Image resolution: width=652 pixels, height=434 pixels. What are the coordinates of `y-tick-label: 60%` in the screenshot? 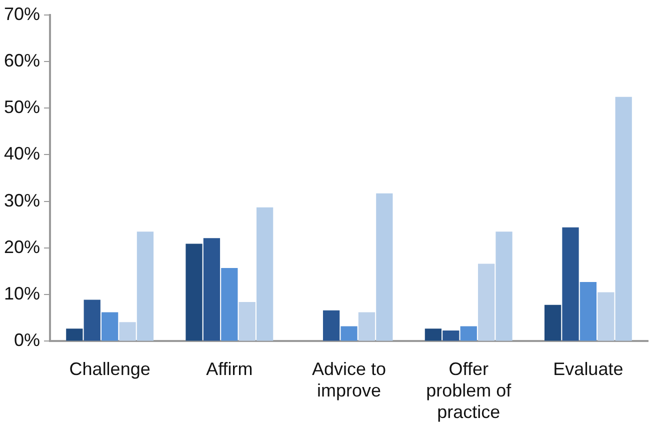 It's located at (22, 60).